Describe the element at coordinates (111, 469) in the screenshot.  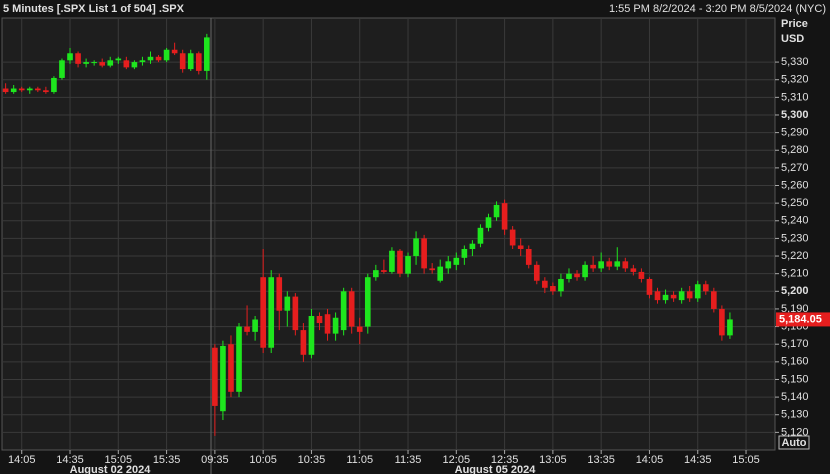
I see `date-label: August 02 2024` at that location.